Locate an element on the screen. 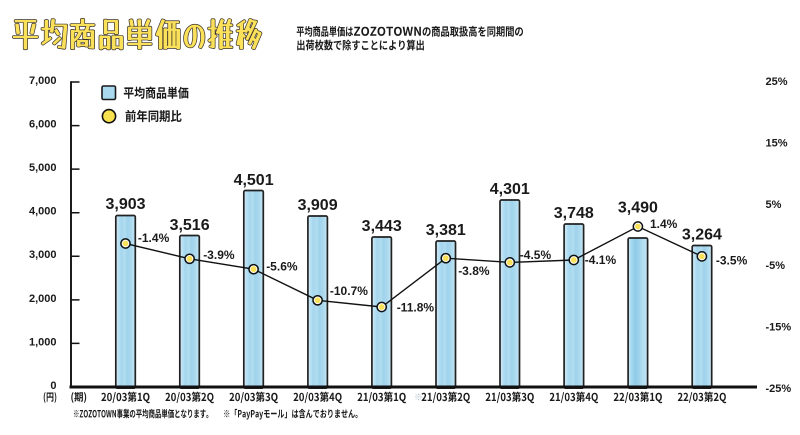 The height and width of the screenshot is (435, 800). svg-text: 7,000 is located at coordinates (43, 81).